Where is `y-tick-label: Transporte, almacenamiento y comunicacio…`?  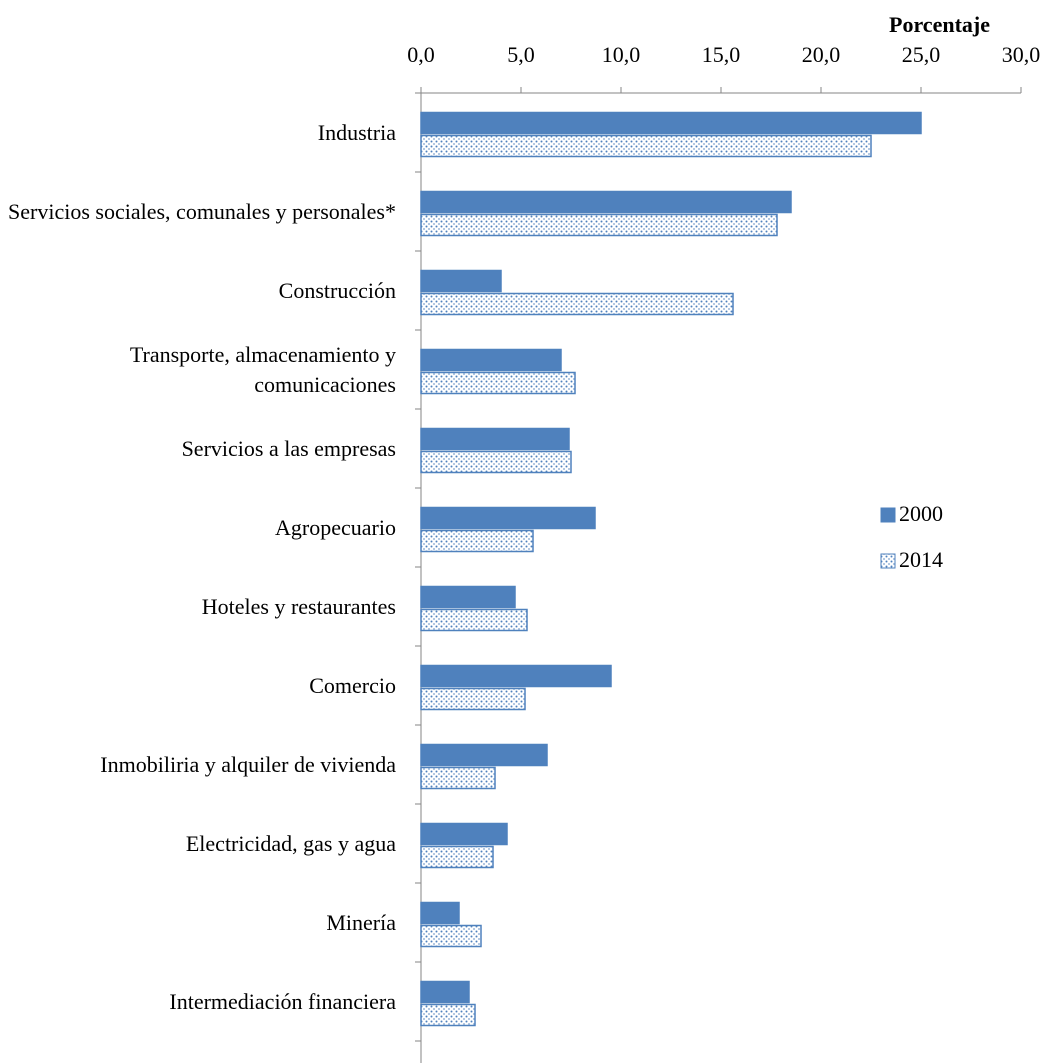 y-tick-label: Transporte, almacenamiento y comunicacio… is located at coordinates (262, 369).